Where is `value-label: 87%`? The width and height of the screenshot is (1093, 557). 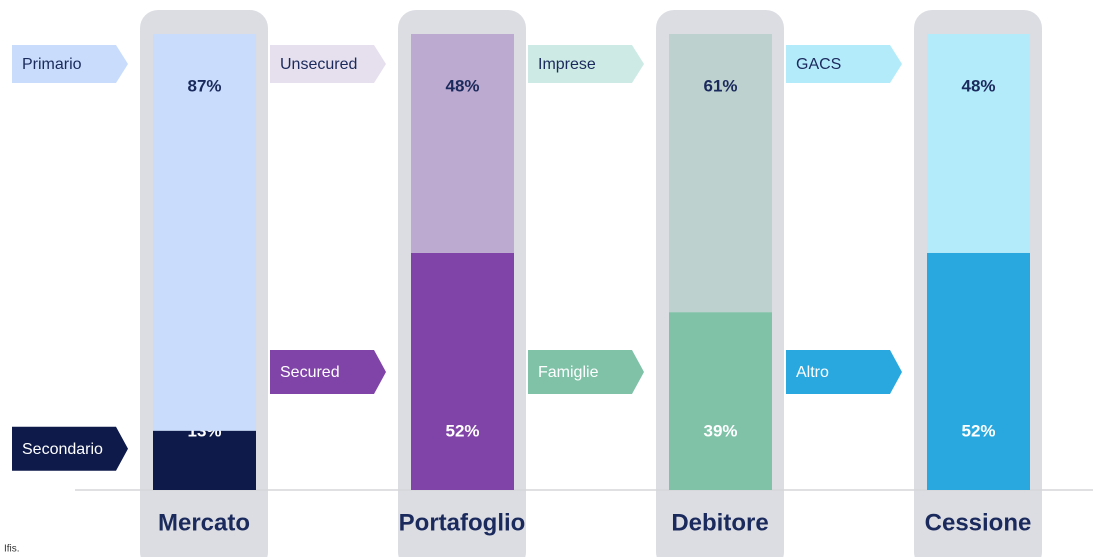
value-label: 87% is located at coordinates (204, 85).